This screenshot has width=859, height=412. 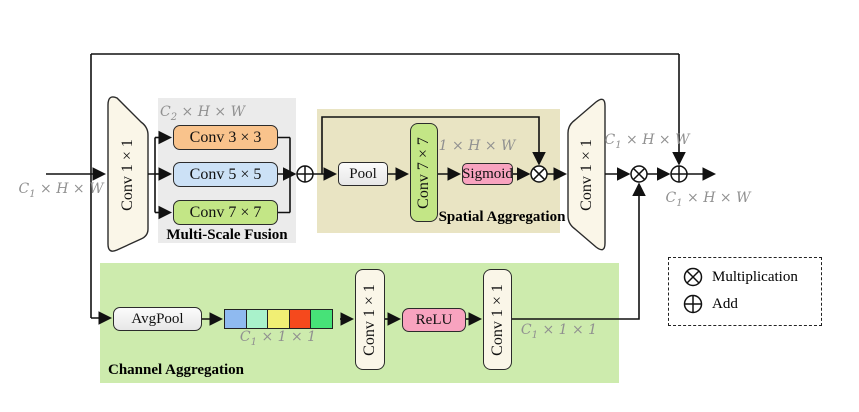 What do you see at coordinates (679, 174) in the screenshot?
I see `add-node-output` at bounding box center [679, 174].